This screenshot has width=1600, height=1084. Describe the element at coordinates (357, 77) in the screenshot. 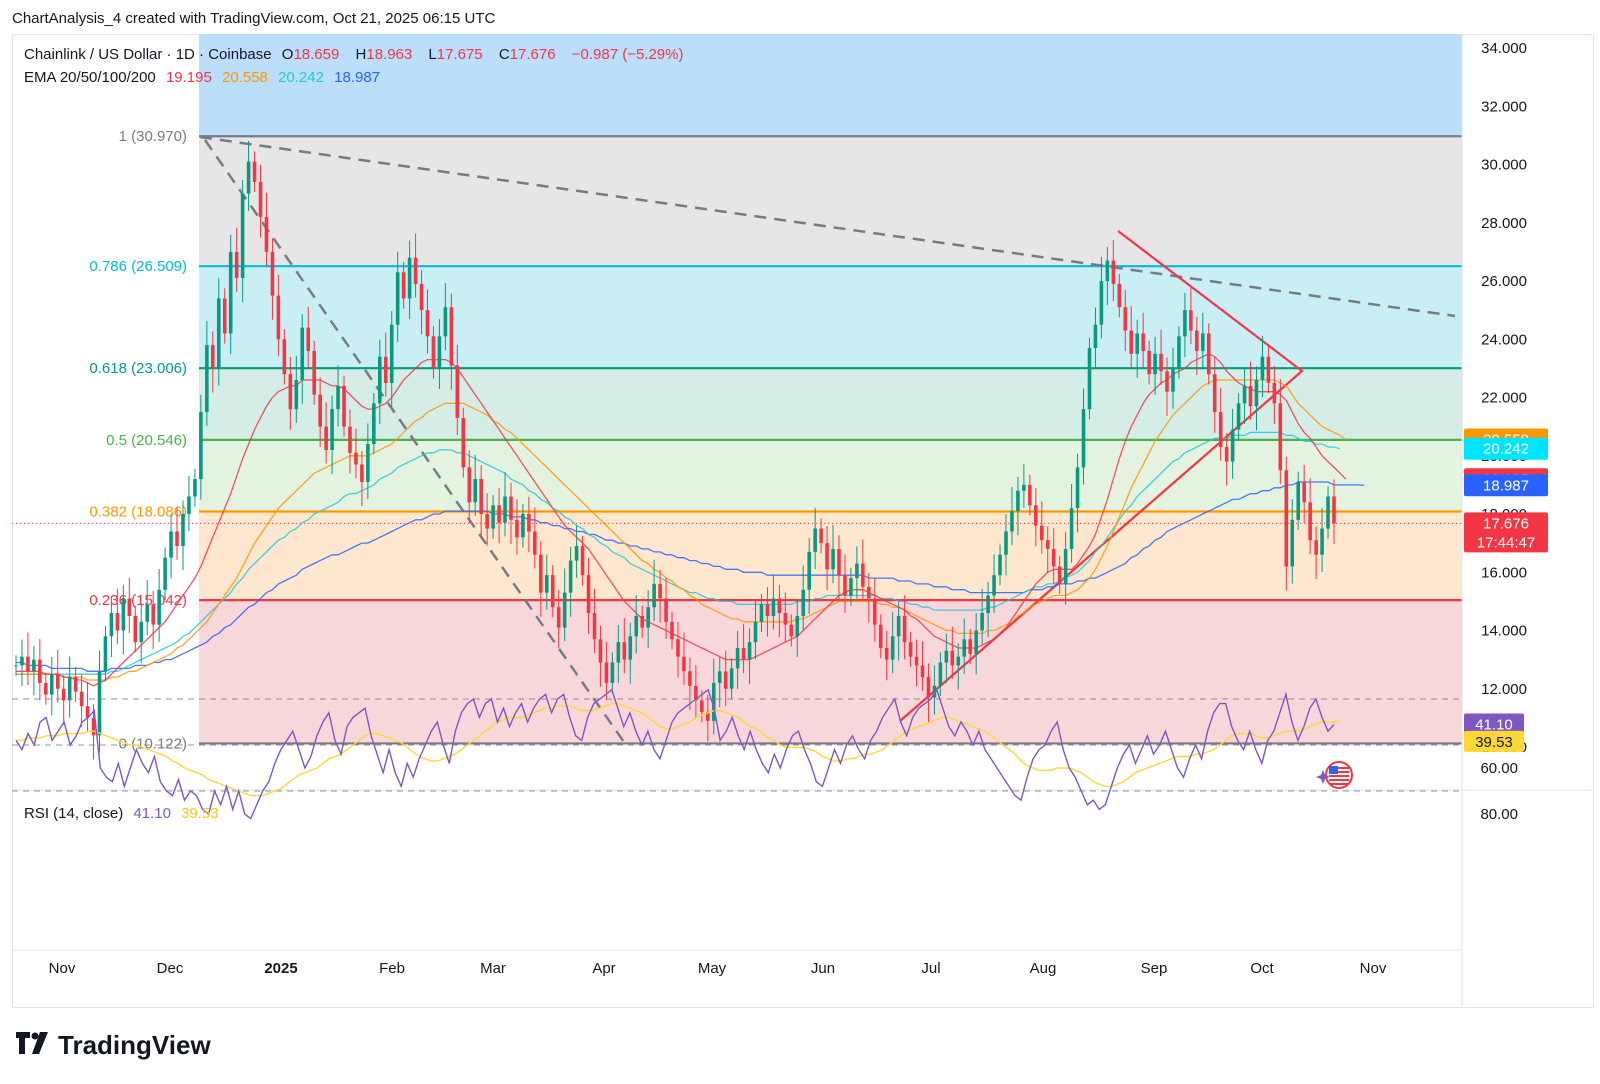

I see `ema200-value: 18.987` at that location.